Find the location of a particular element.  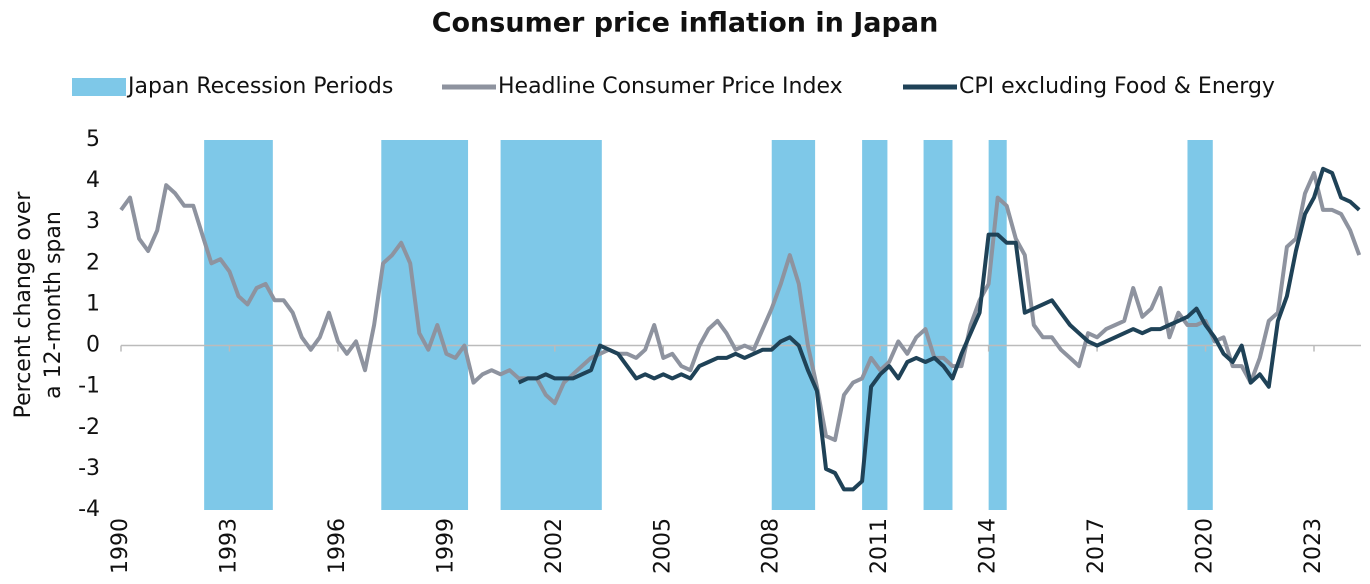

y-tick-label: 4 is located at coordinates (93, 180).